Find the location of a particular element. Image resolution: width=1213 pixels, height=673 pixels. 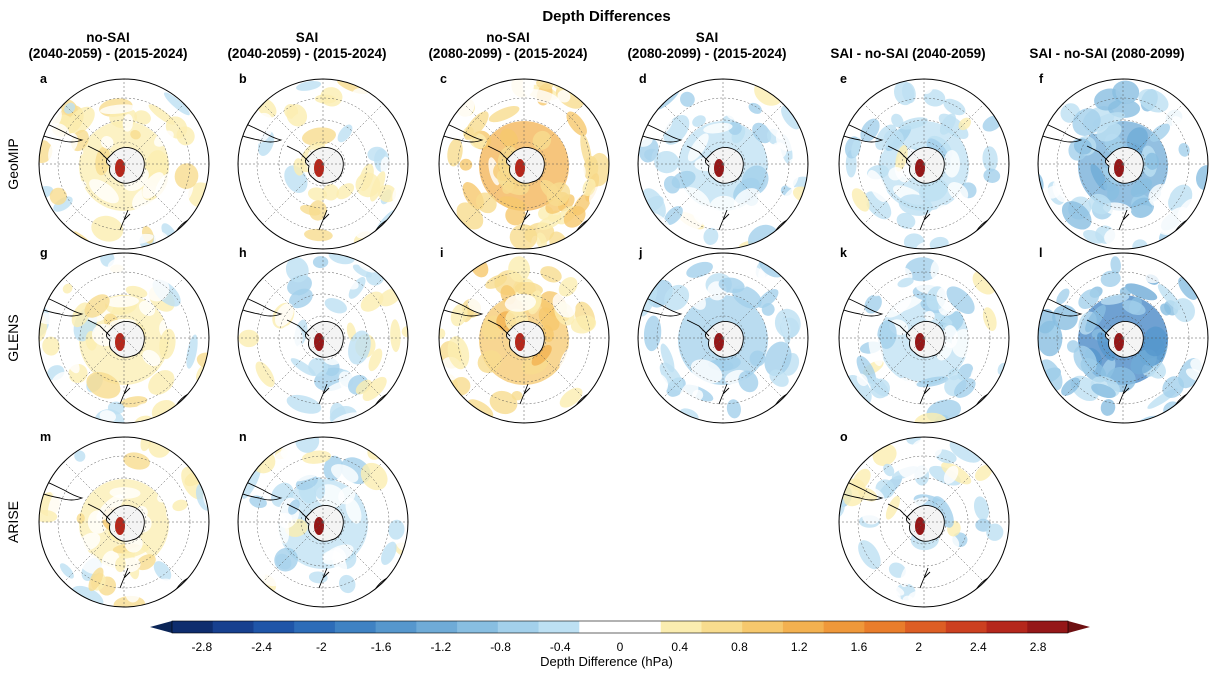

column-header-6: SAI - no-SAI (2080-2099) is located at coordinates (1107, 54).